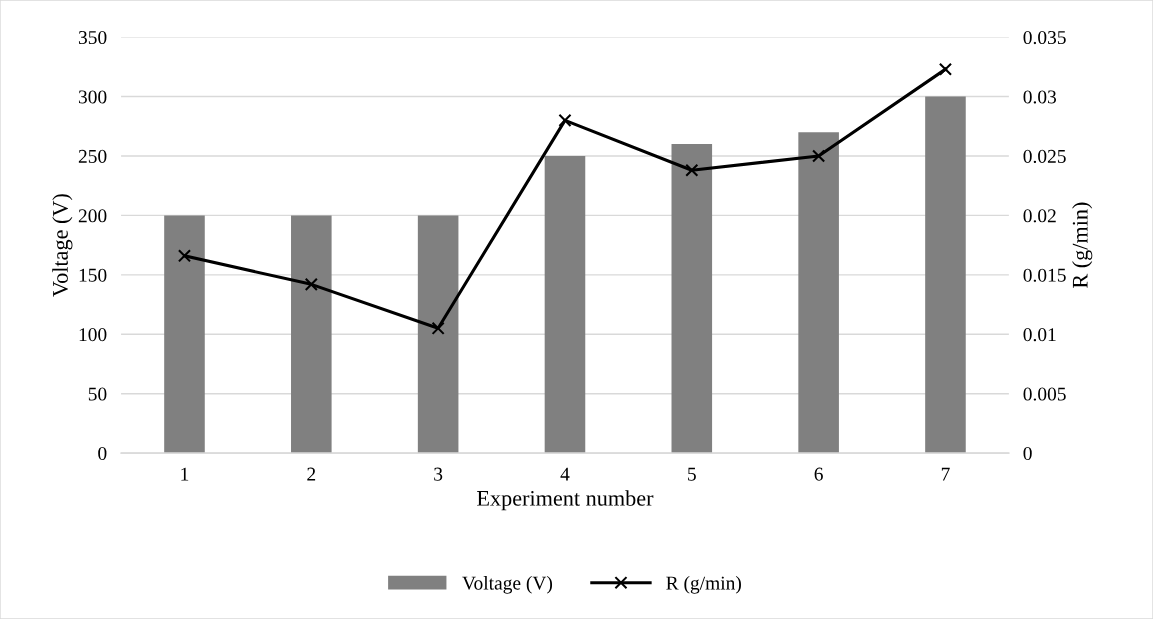  I want to click on x-axis-title: Experiment number, so click(565, 500).